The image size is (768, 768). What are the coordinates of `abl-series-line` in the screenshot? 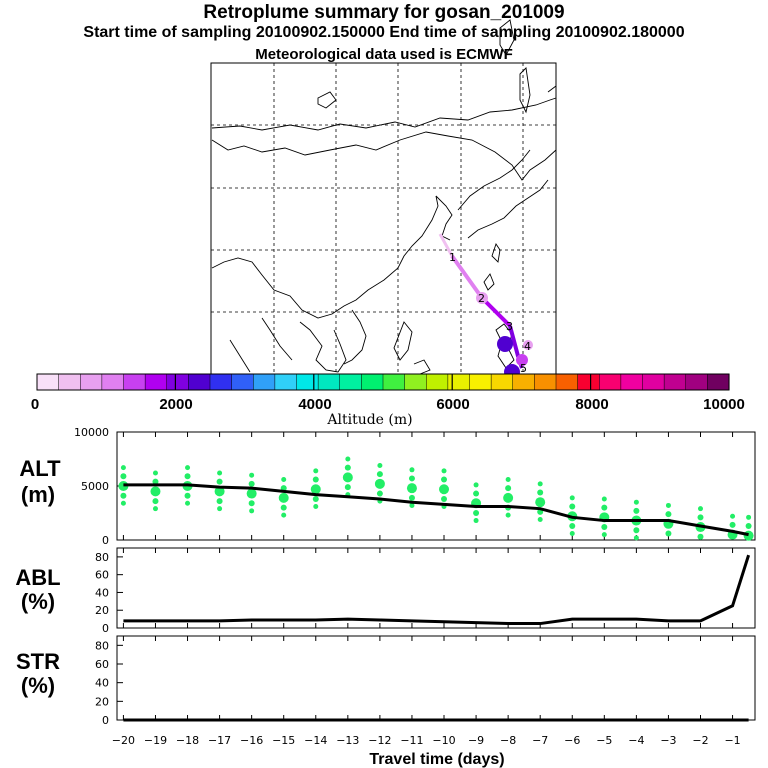 It's located at (437, 590).